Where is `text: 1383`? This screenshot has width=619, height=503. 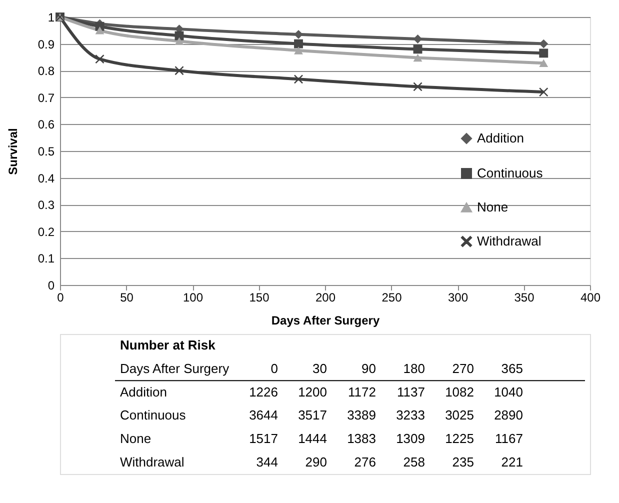
text: 1383 is located at coordinates (361, 438).